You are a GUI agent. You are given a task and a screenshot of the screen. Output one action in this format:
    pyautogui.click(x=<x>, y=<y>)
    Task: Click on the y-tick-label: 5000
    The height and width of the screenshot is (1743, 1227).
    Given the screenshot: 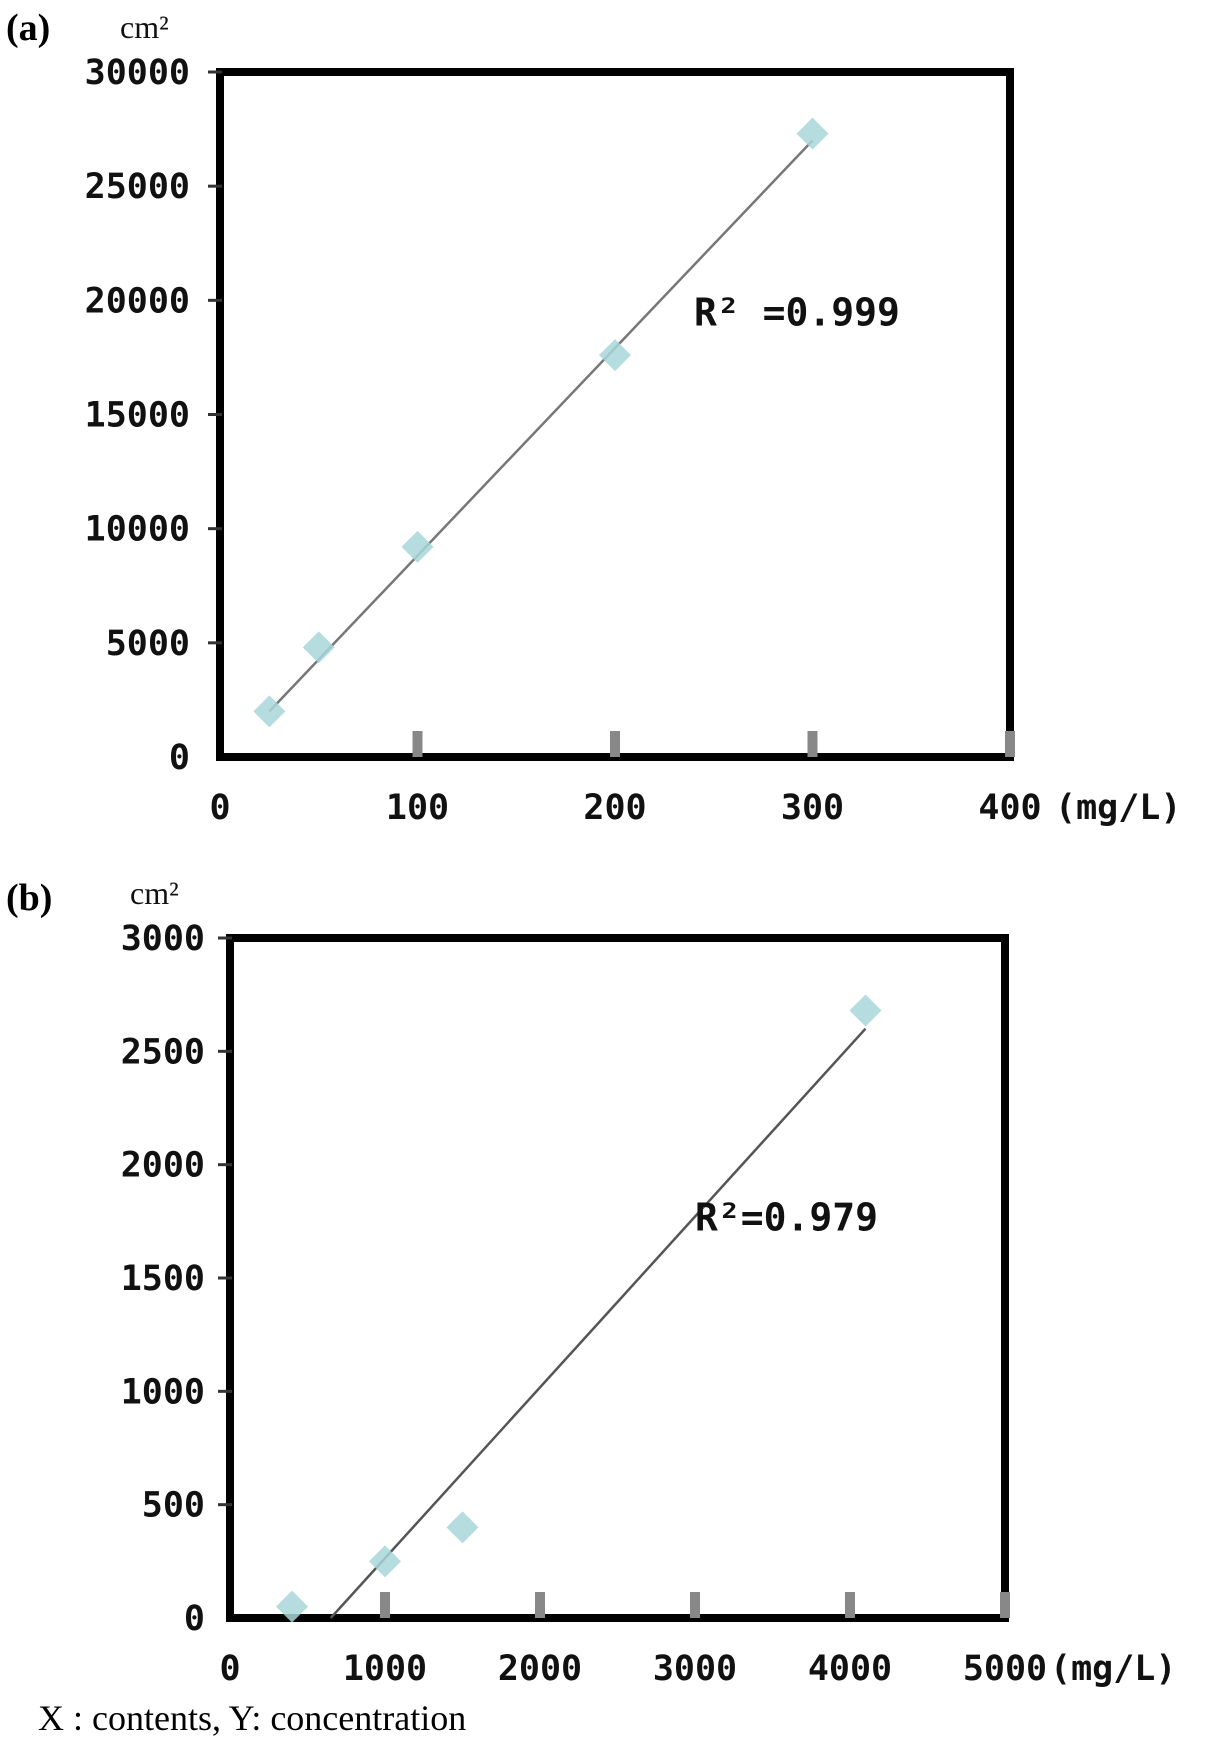 What is the action you would take?
    pyautogui.click(x=148, y=644)
    